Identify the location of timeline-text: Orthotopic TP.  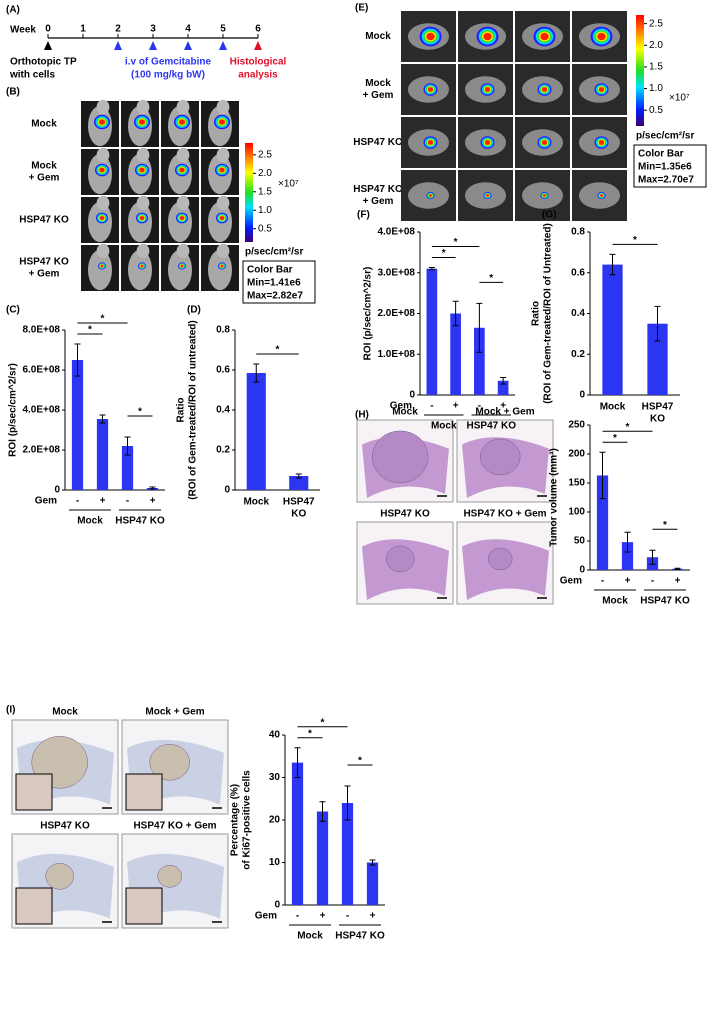
(43, 62).